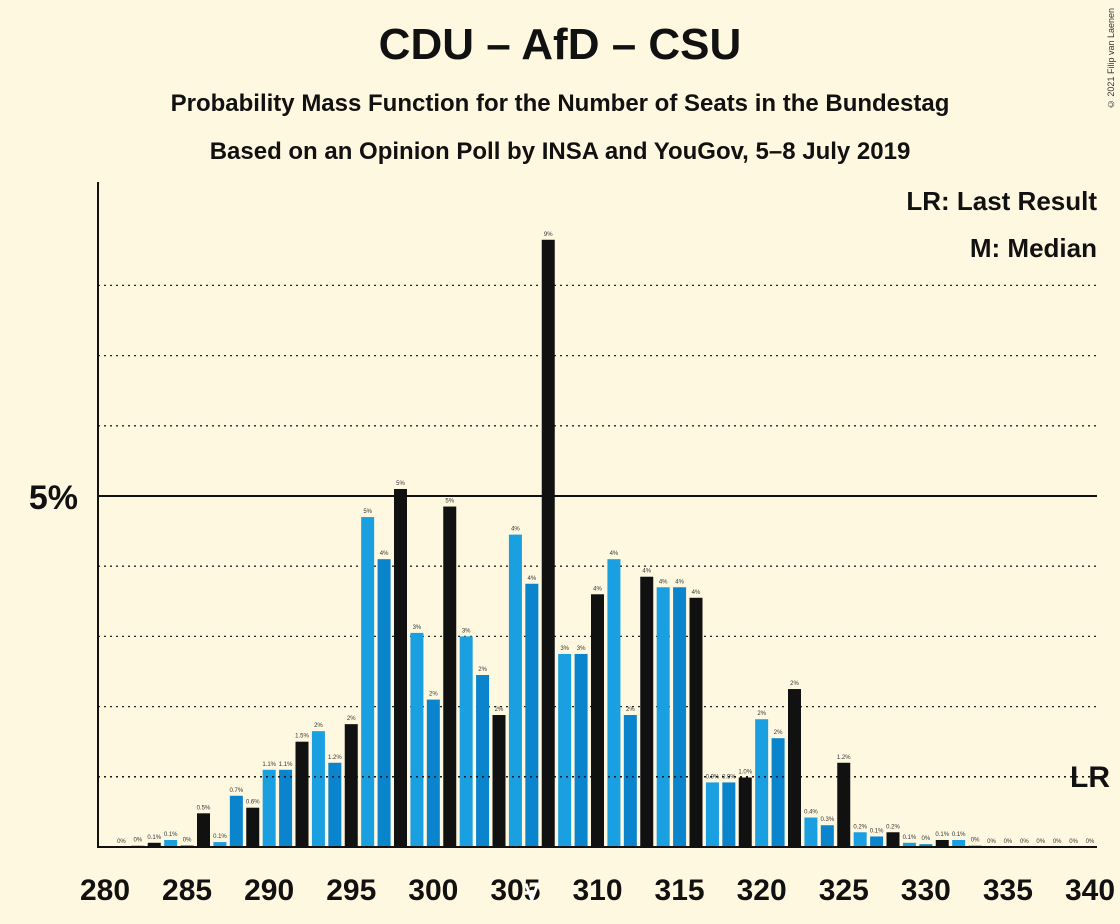 This screenshot has width=1120, height=924. I want to click on bar-label-seat-317: 0.9%, so click(713, 777).